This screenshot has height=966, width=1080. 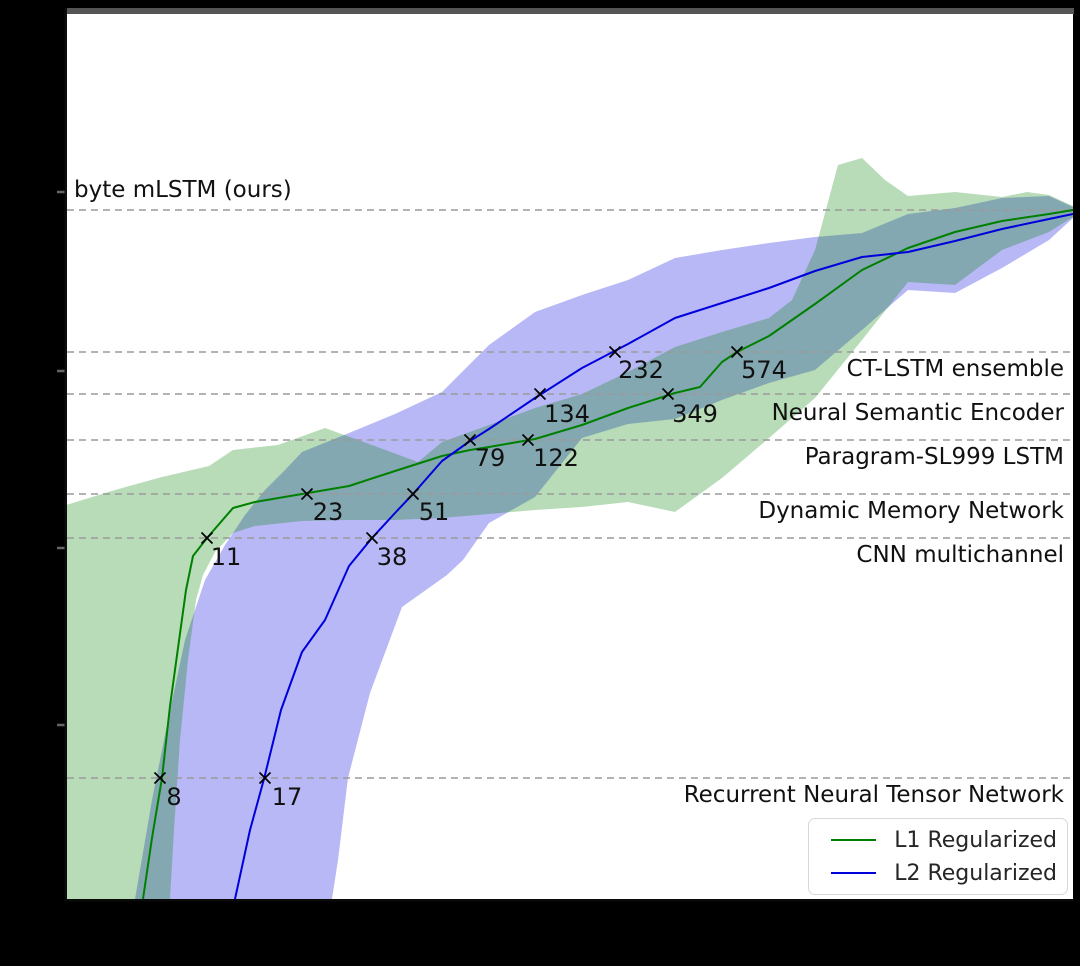 I want to click on annotation-8: 8, so click(x=173, y=797).